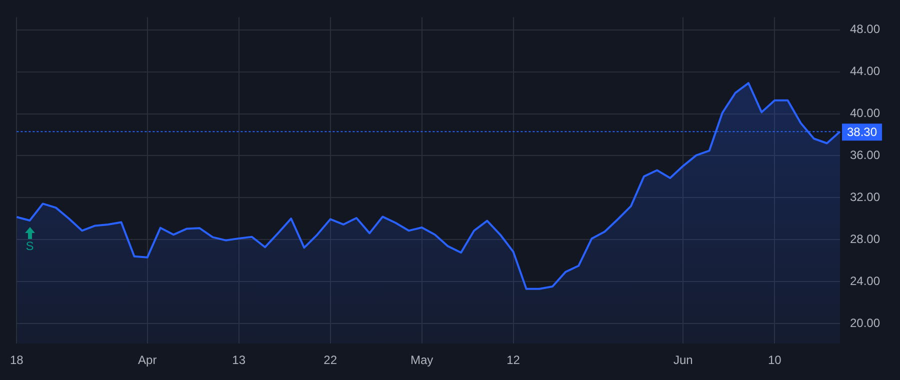 The image size is (900, 380). I want to click on ref-line-label: 38.30, so click(862, 131).